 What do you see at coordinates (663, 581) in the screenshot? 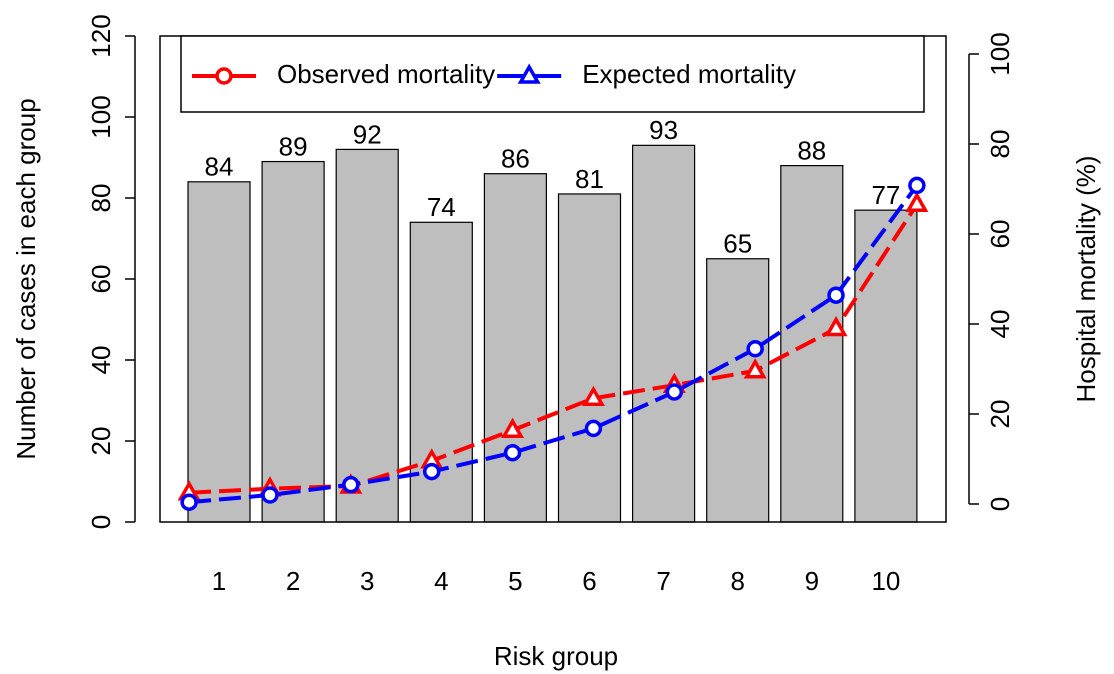
I see `x-tick-label: 7` at bounding box center [663, 581].